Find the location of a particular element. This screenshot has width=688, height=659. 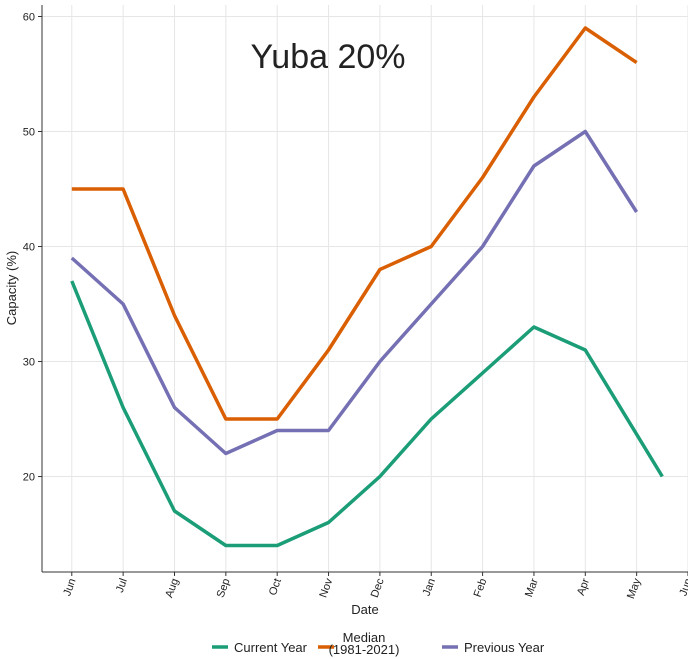

x-tick-label: Apr is located at coordinates (583, 587).